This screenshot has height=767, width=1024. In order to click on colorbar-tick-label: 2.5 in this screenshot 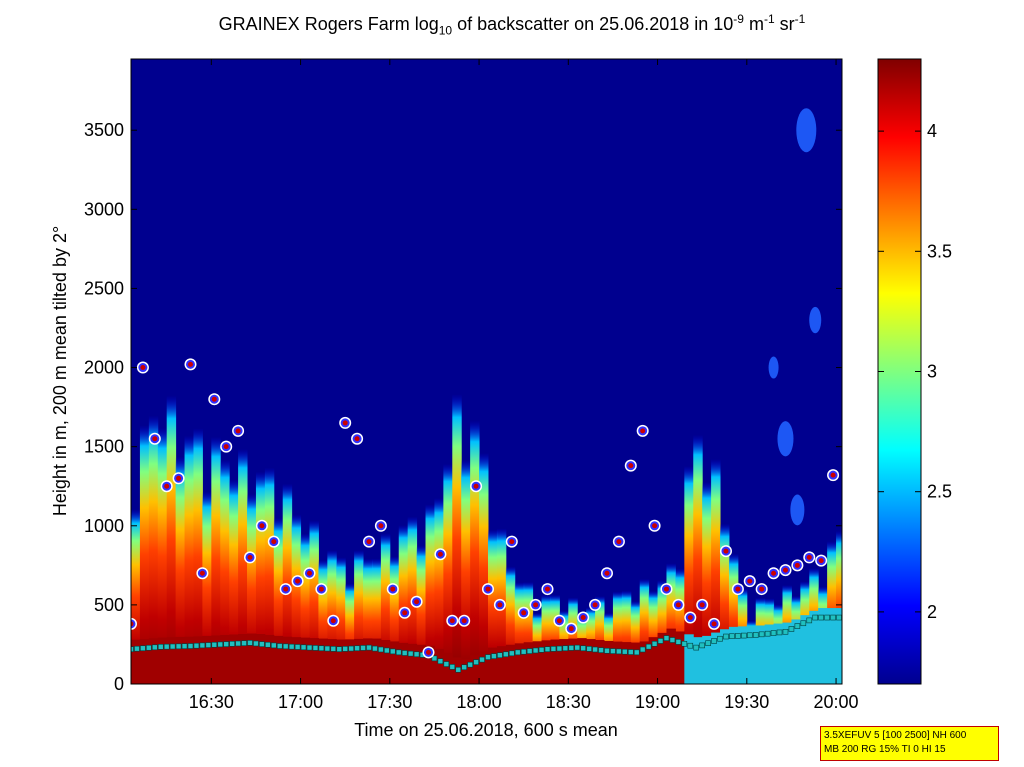, I will do `click(939, 492)`.